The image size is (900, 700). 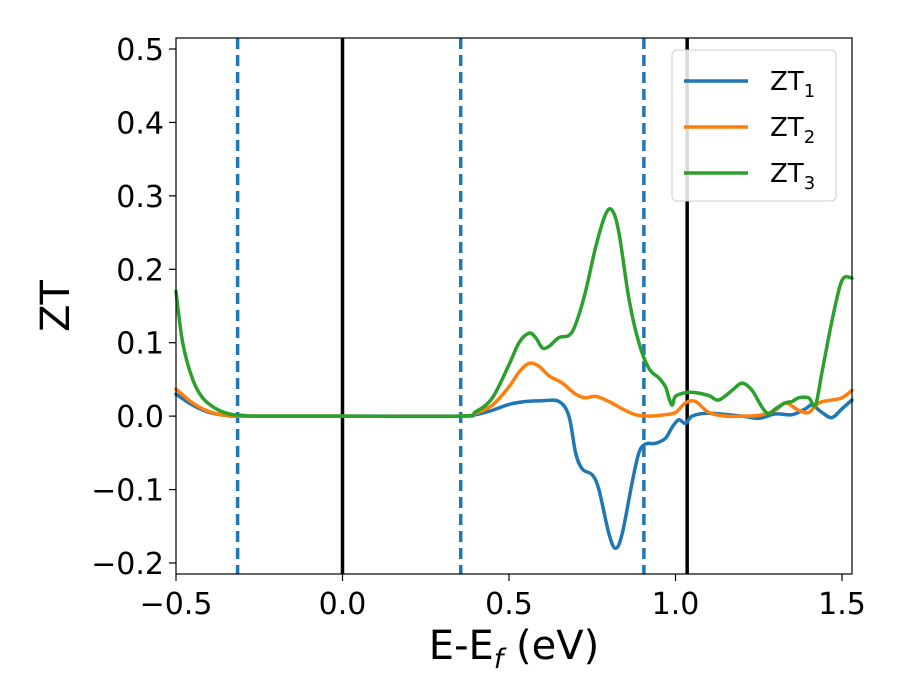 I want to click on legend: ZT1 ZT2 ZT3, so click(x=754, y=125).